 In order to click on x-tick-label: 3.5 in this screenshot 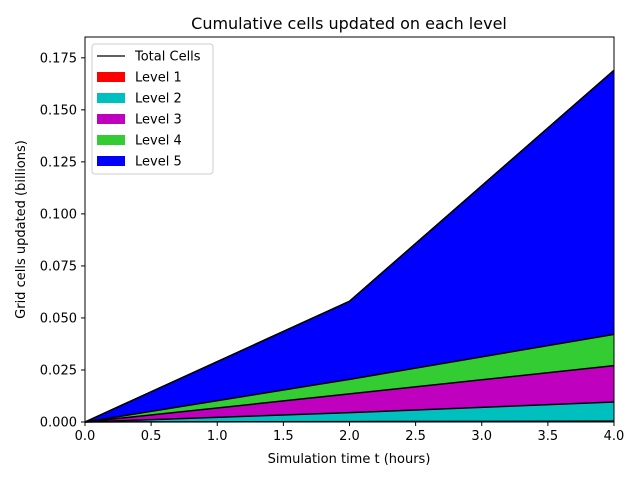, I will do `click(548, 436)`.